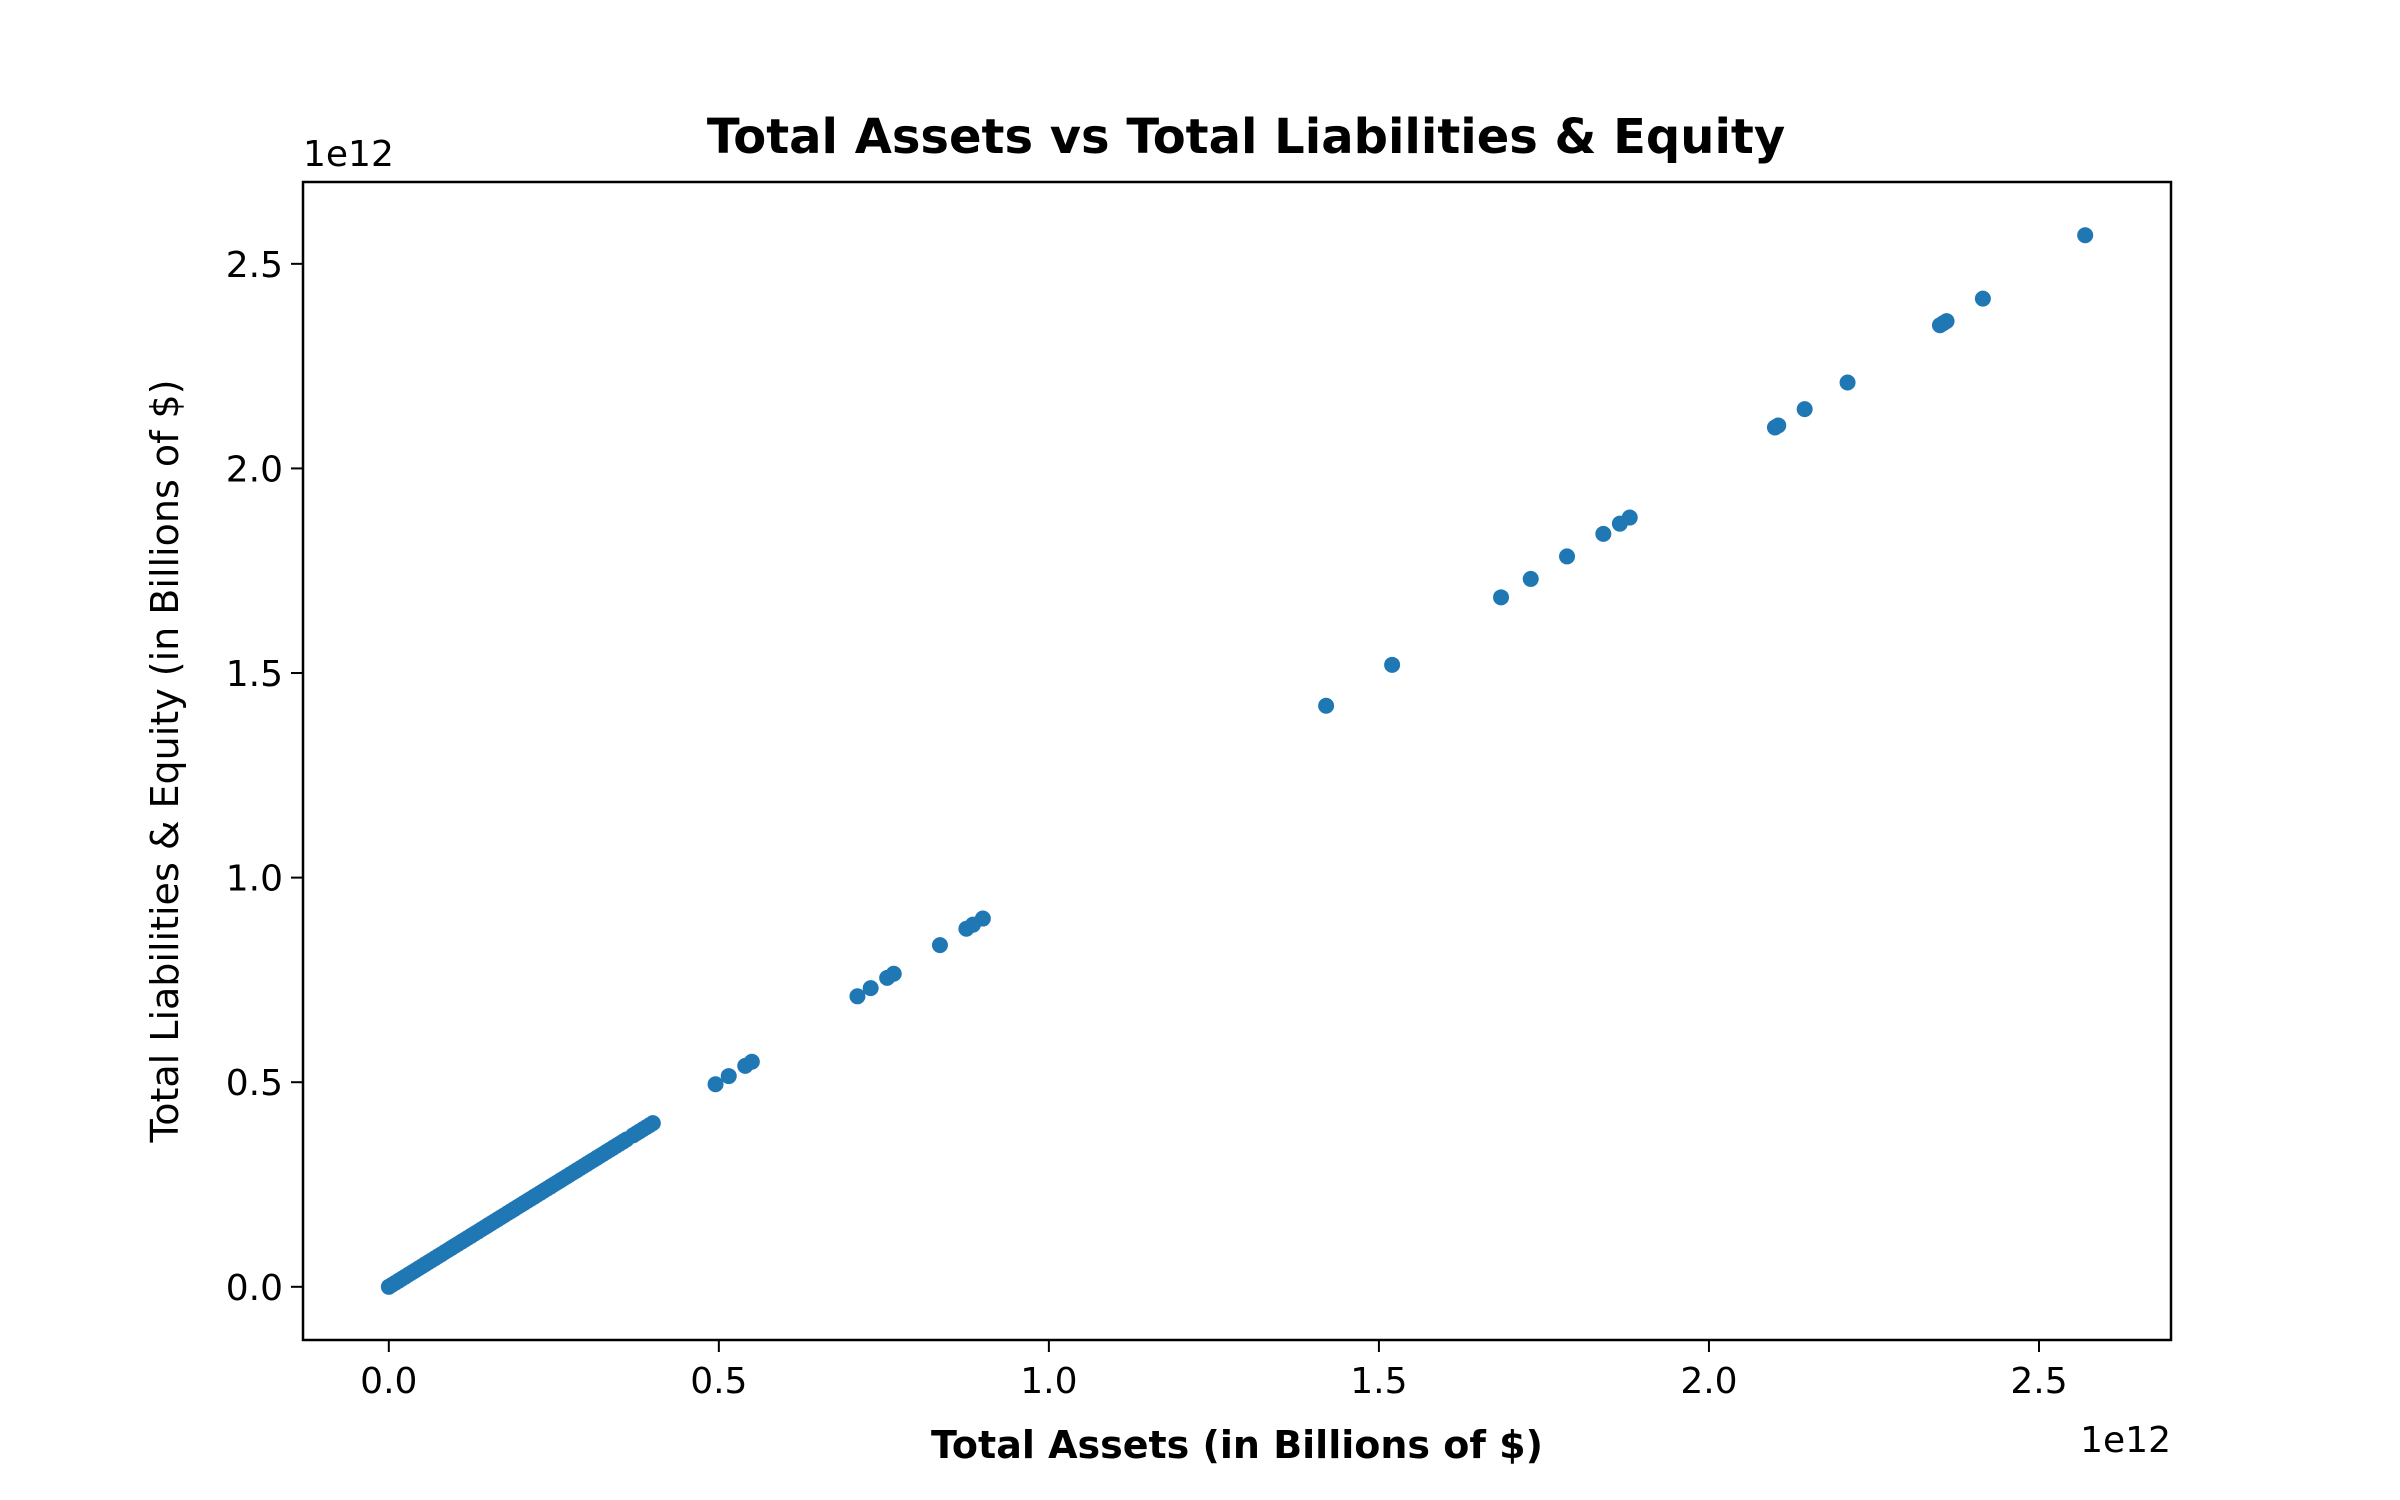 The width and height of the screenshot is (2400, 1500). Describe the element at coordinates (1048, 1381) in the screenshot. I see `x-tick-label: 1.0` at that location.